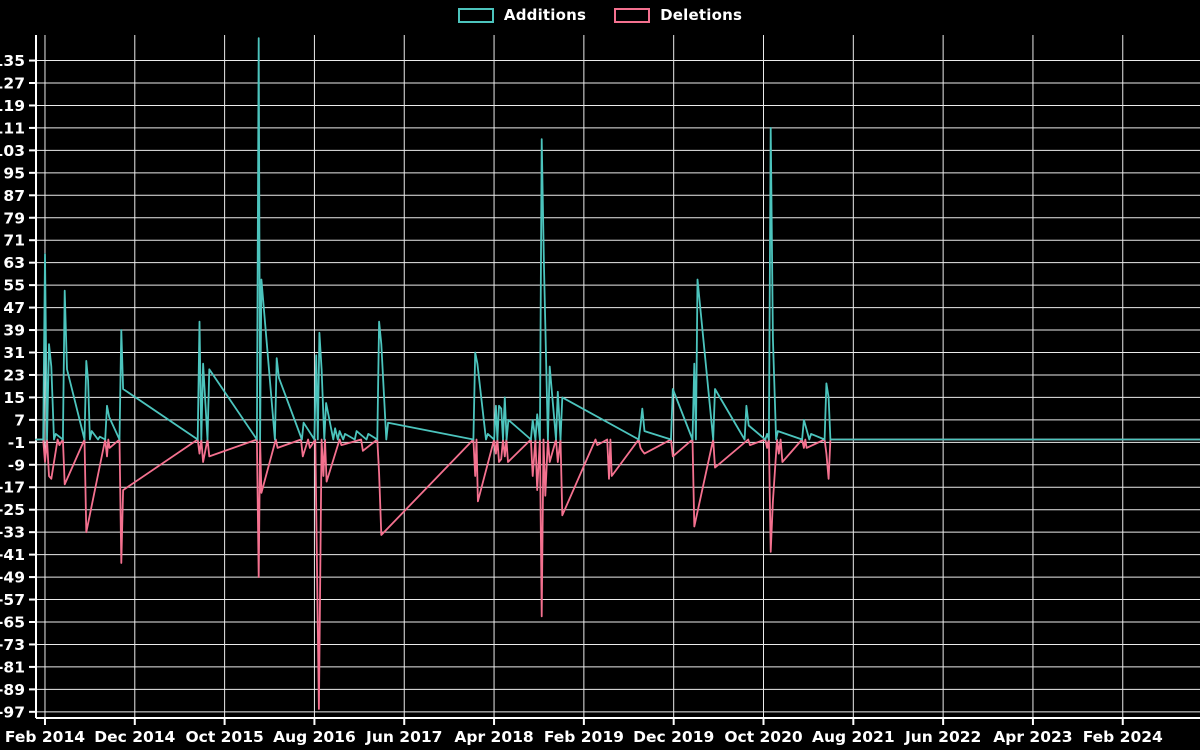  I want to click on x-tick-label: Dec 2019, so click(673, 737).